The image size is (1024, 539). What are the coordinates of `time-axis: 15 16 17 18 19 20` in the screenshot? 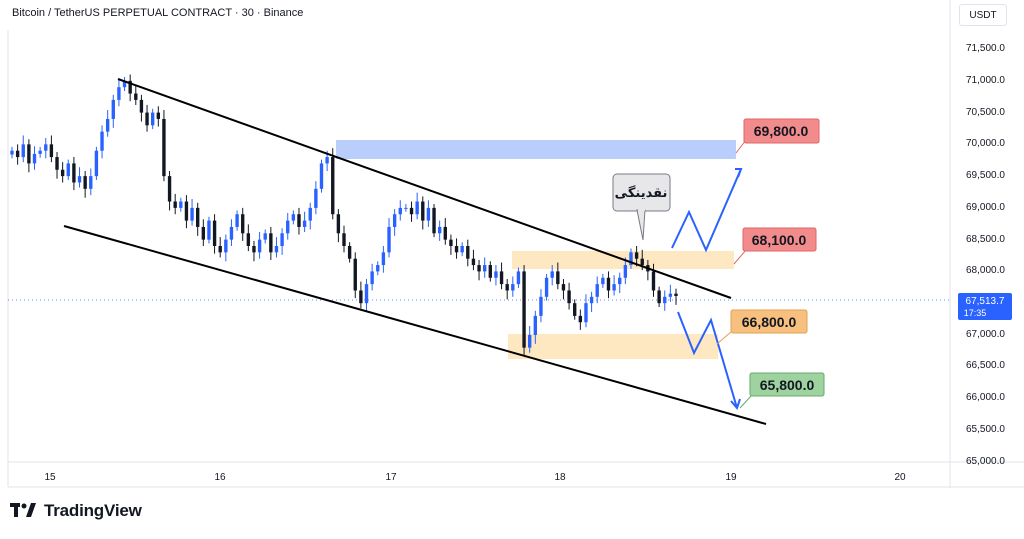 It's located at (475, 477).